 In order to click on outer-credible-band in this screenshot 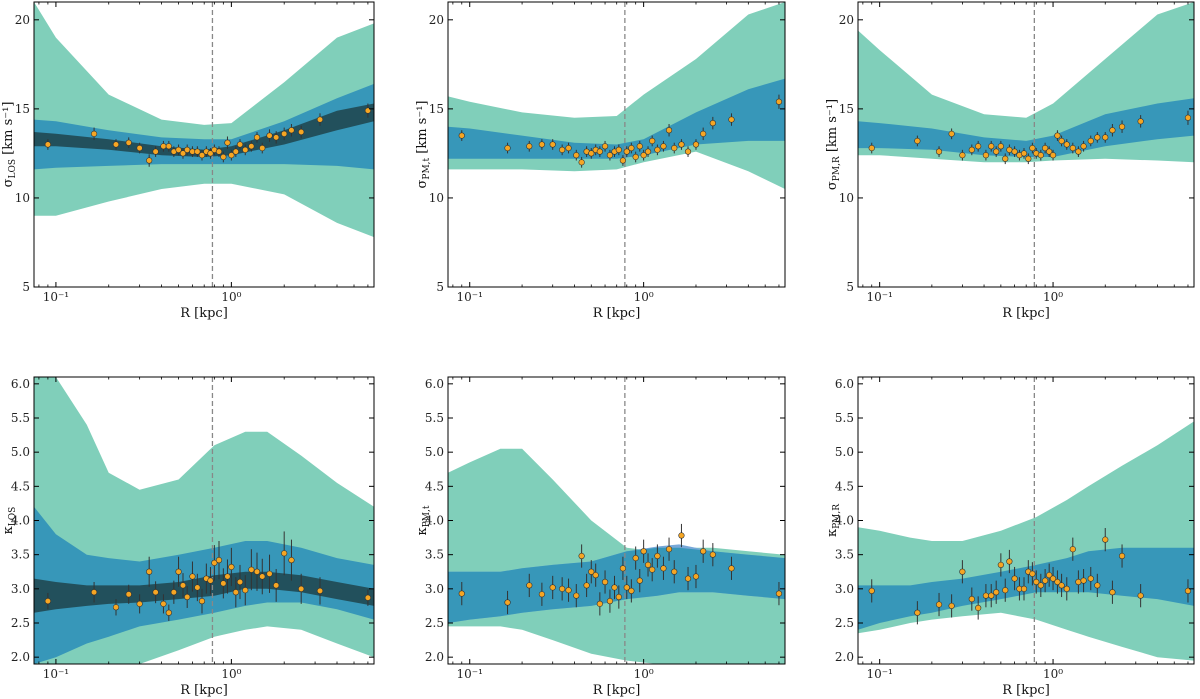, I will do `click(204, 120)`.